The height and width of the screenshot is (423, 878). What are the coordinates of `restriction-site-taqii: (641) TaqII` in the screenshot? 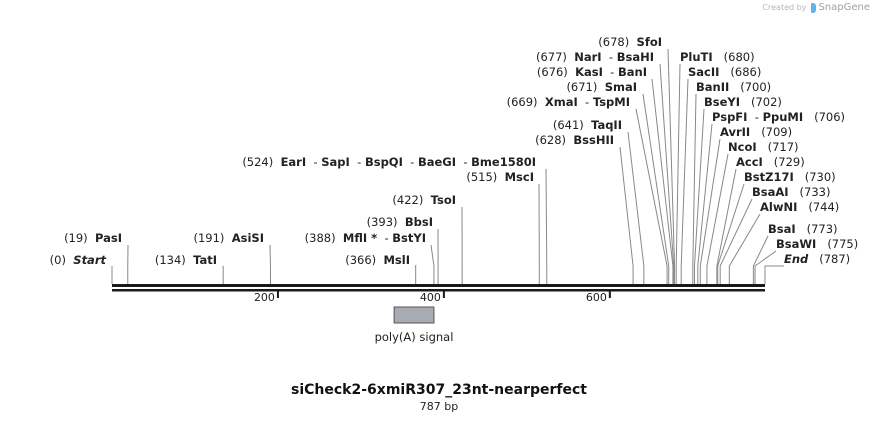 It's located at (587, 125).